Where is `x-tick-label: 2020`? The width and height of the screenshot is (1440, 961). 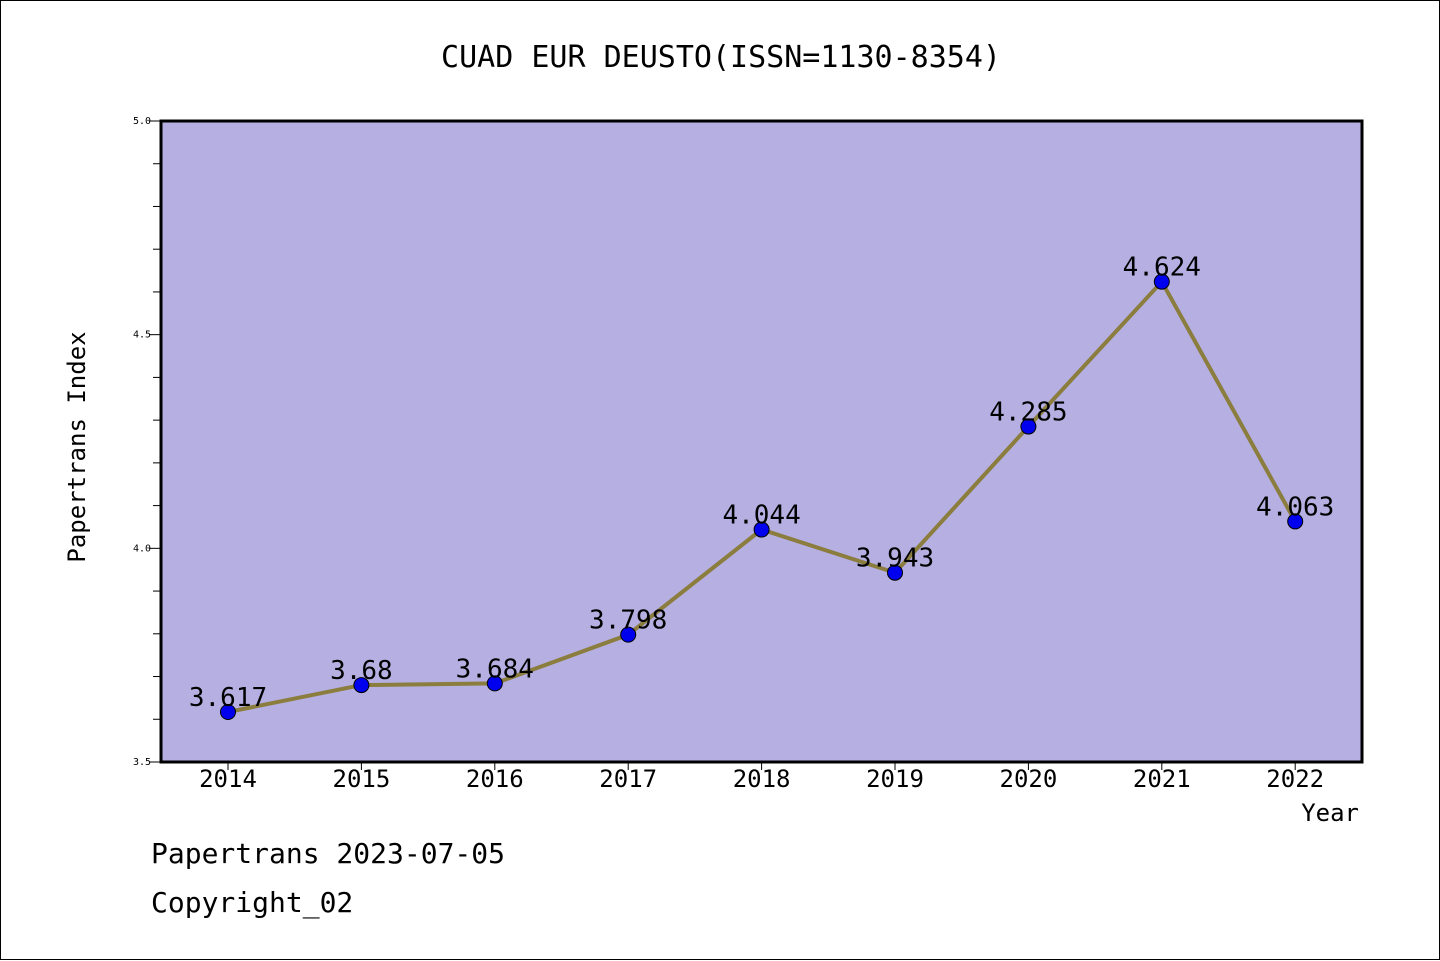
x-tick-label: 2020 is located at coordinates (1029, 779).